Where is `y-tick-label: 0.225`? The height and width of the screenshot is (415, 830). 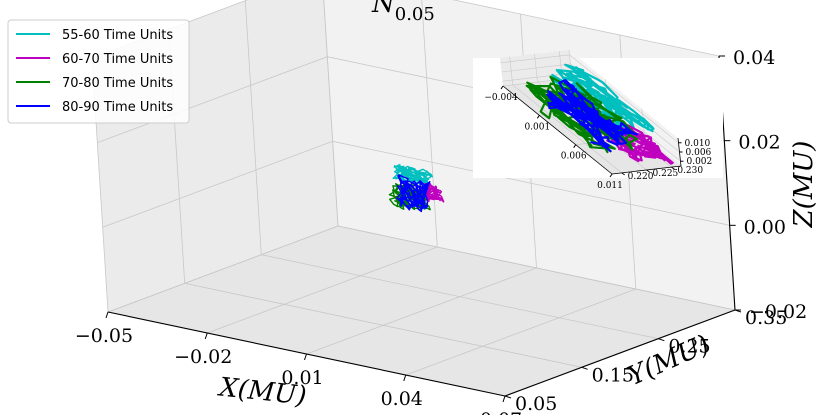
y-tick-label: 0.225 is located at coordinates (666, 174).